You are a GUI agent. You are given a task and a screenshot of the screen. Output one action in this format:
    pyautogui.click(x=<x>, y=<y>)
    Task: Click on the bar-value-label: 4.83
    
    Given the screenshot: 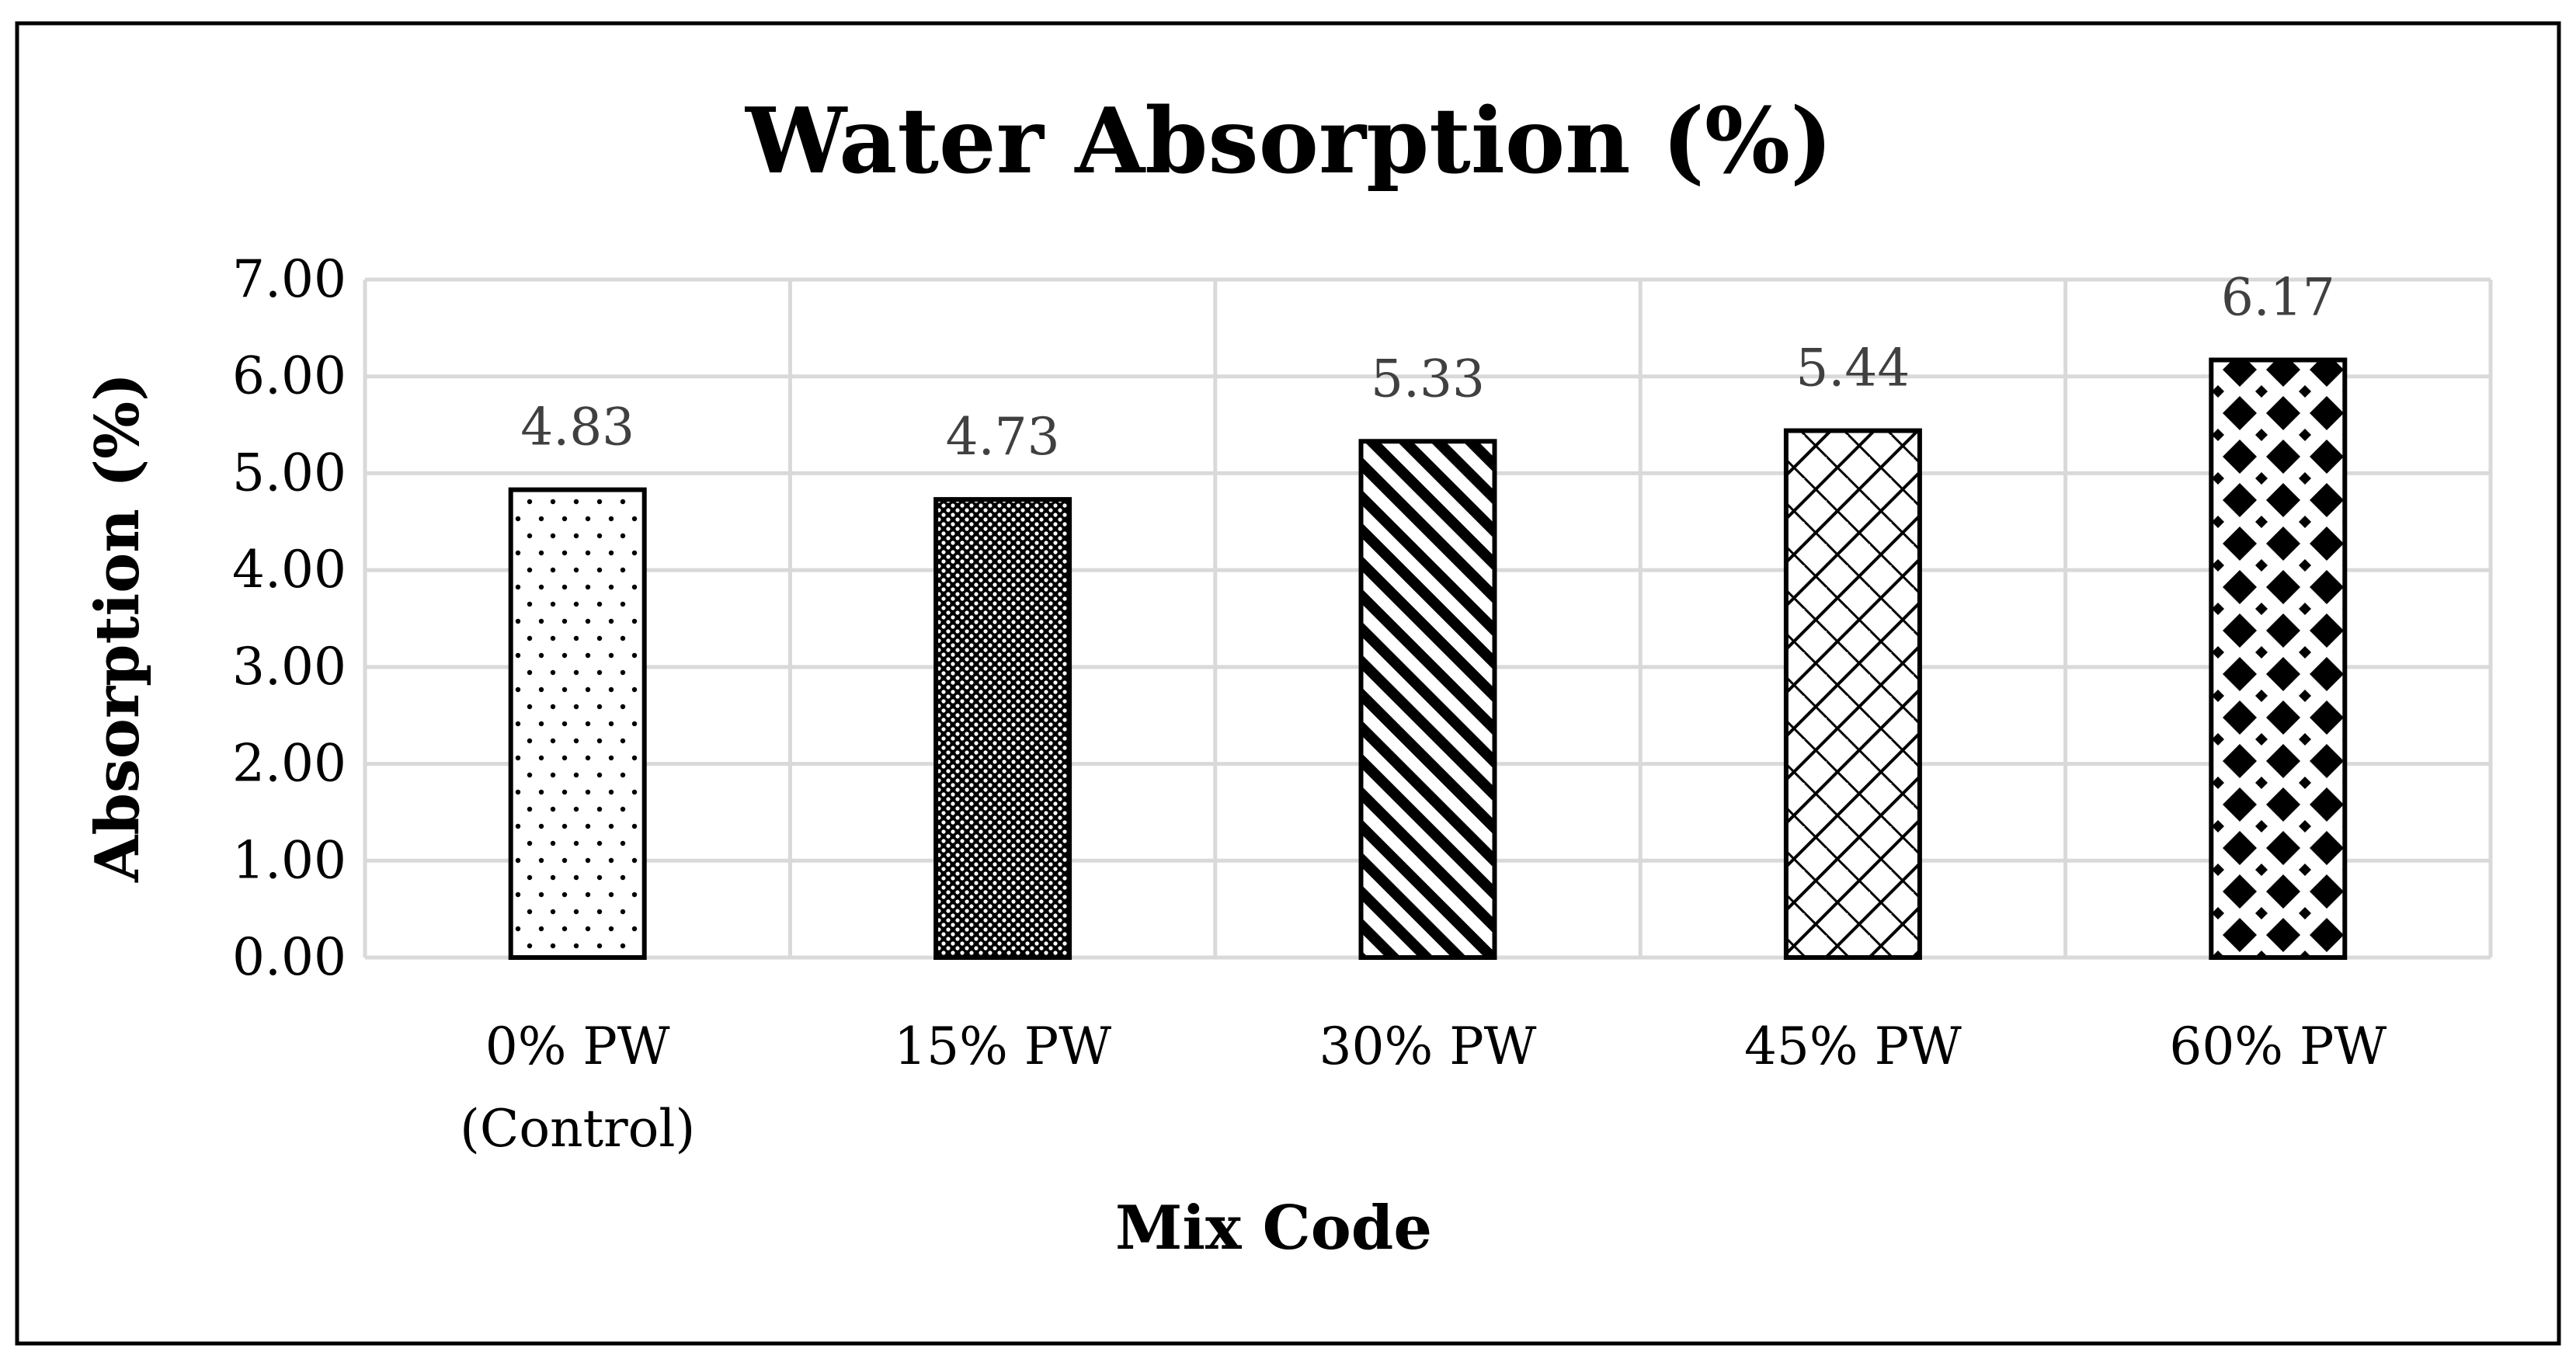 What is the action you would take?
    pyautogui.click(x=577, y=427)
    